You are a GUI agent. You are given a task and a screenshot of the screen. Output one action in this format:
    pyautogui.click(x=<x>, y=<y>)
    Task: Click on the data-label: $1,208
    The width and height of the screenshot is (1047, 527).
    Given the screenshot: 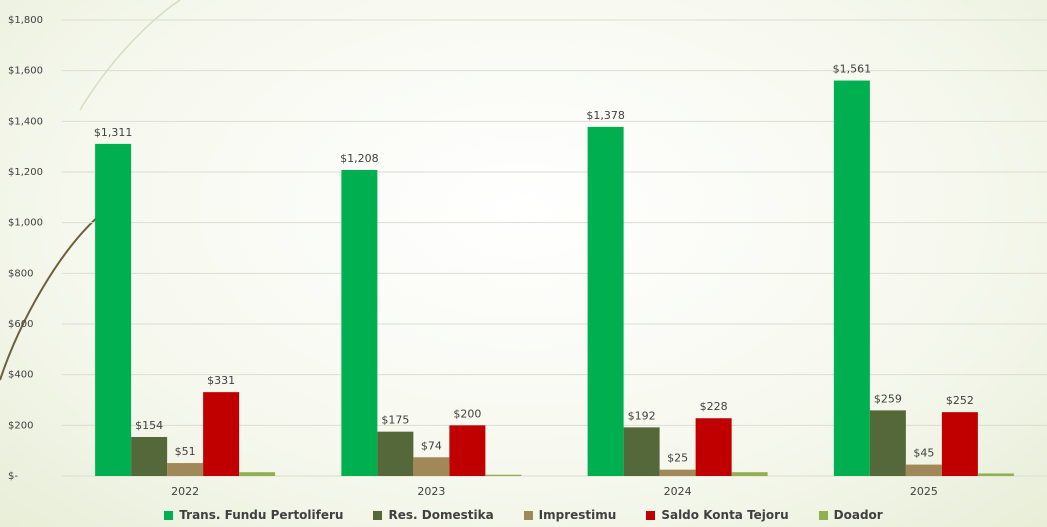 What is the action you would take?
    pyautogui.click(x=359, y=158)
    